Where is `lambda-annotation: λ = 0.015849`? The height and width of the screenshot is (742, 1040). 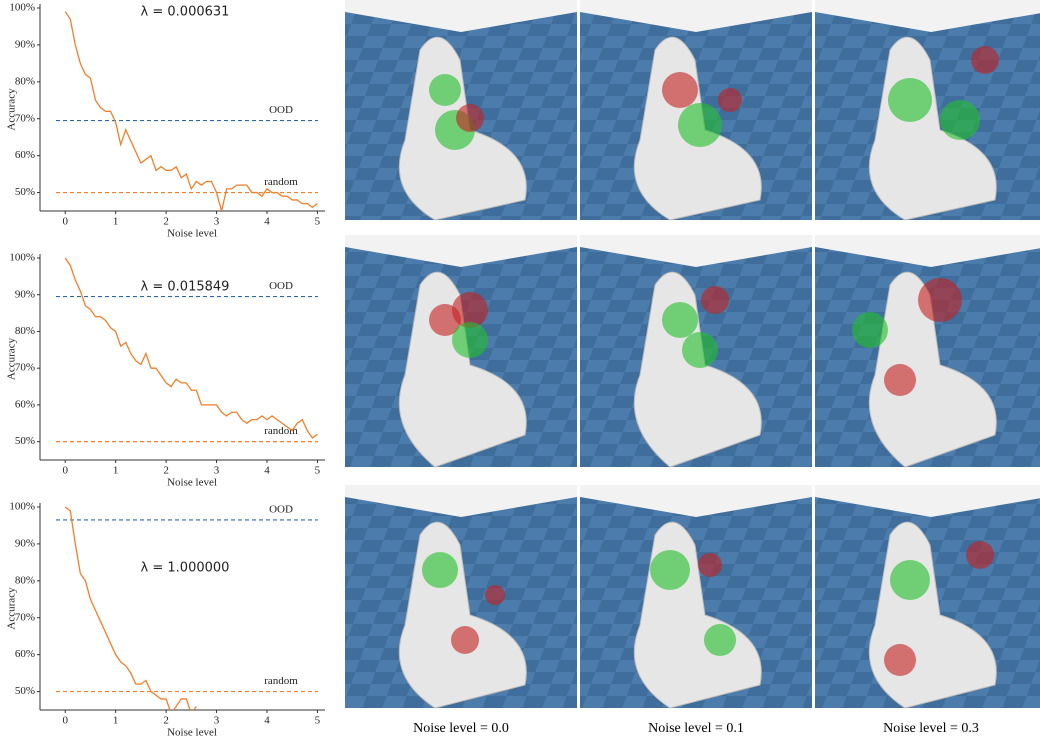
lambda-annotation: λ = 0.015849 is located at coordinates (185, 287).